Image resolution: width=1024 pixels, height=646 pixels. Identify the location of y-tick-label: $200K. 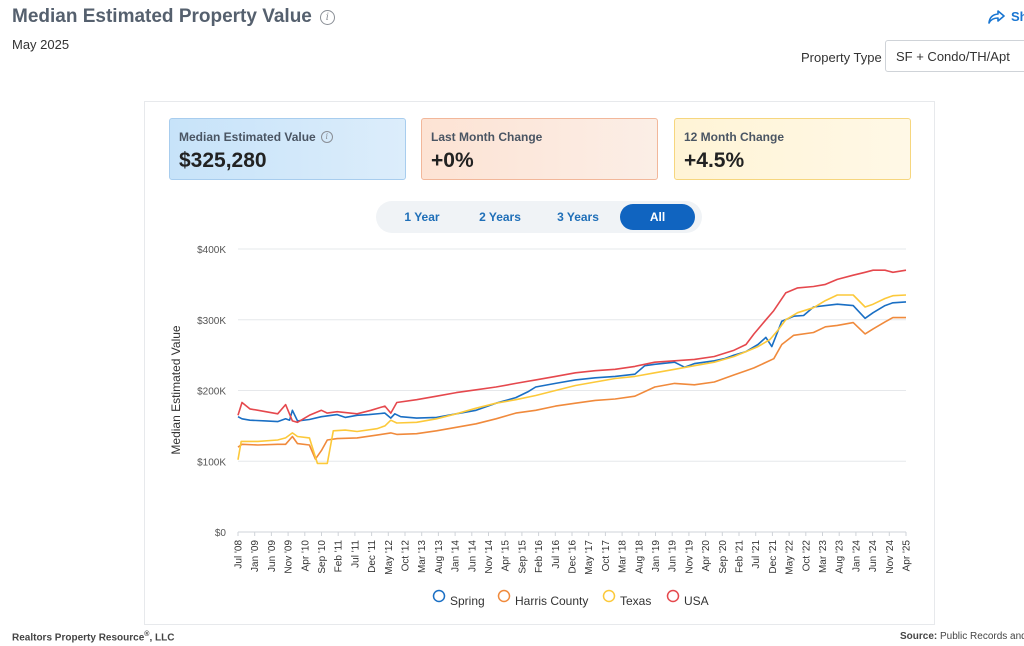
(211, 392).